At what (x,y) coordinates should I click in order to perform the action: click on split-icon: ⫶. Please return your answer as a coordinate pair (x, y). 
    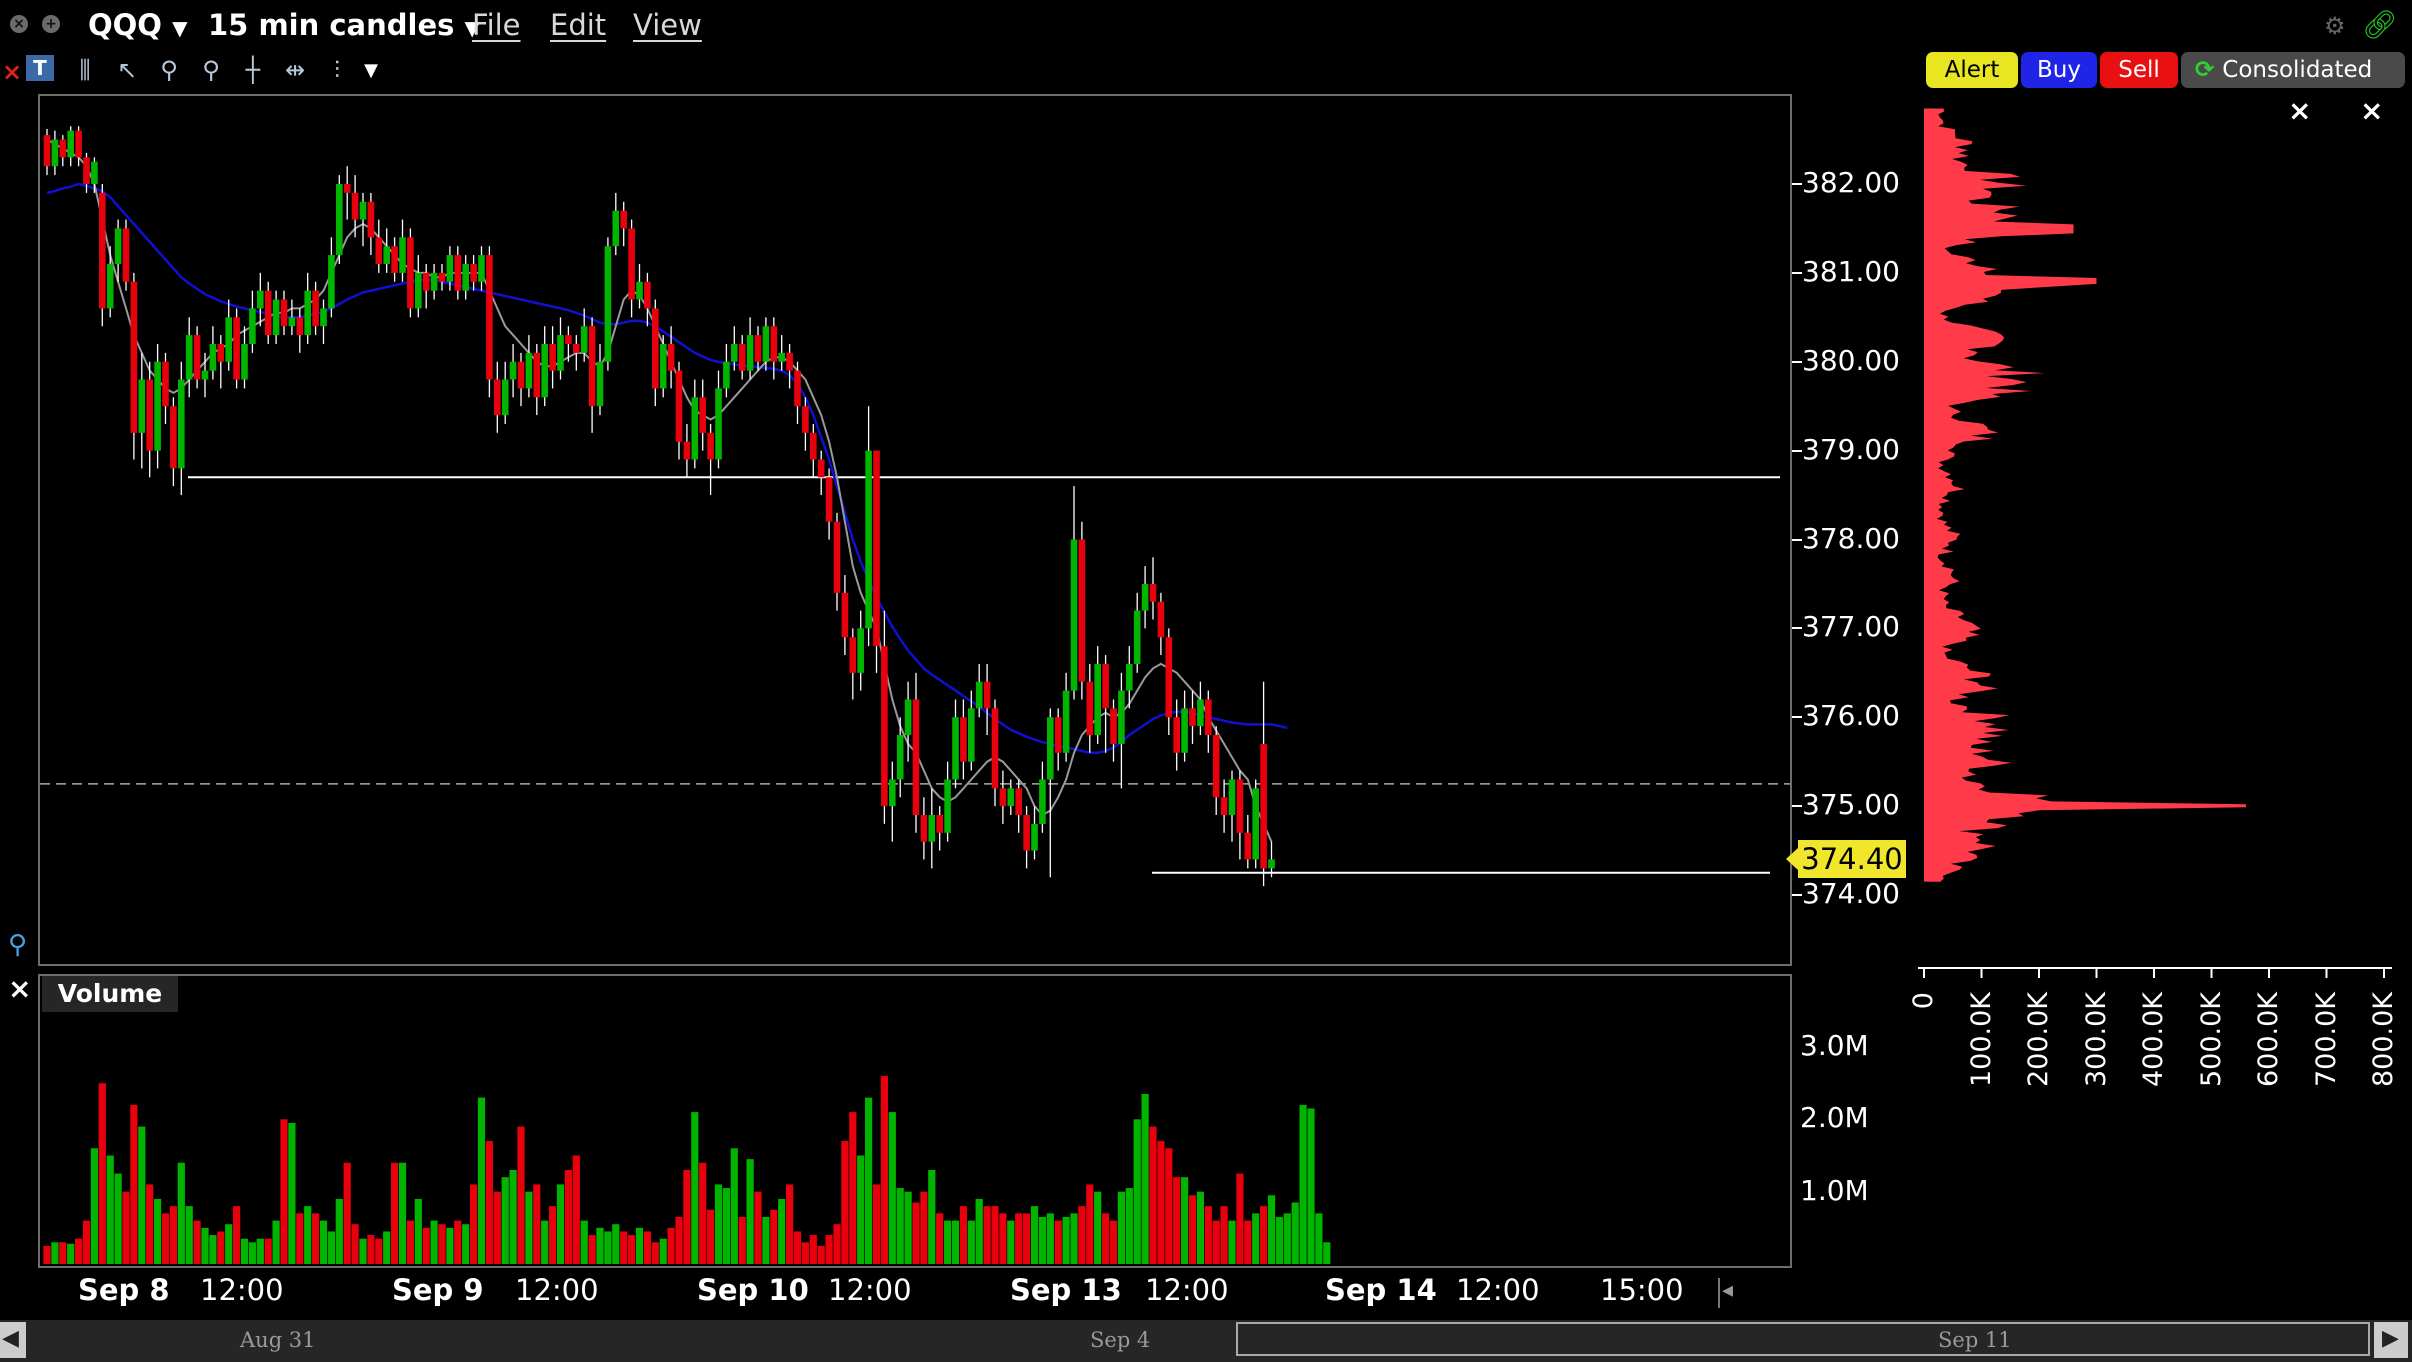
    Looking at the image, I should click on (337, 70).